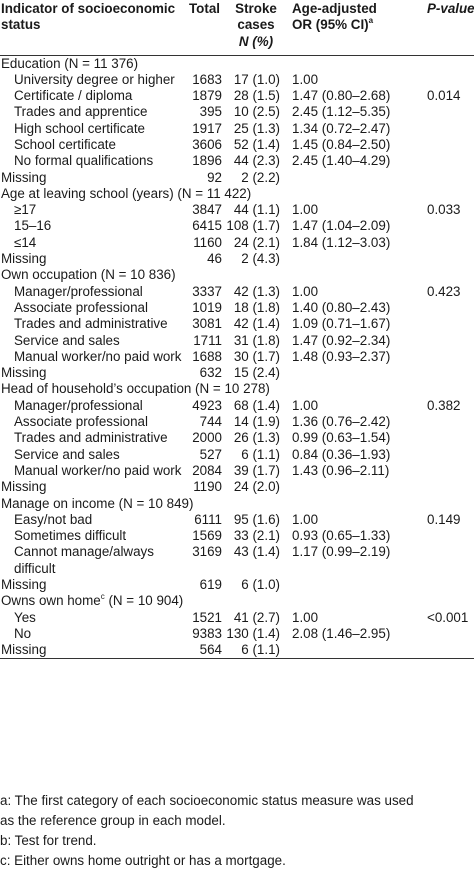  What do you see at coordinates (237, 585) in the screenshot?
I see `missing-row: Missing 619 6 (1.0)` at bounding box center [237, 585].